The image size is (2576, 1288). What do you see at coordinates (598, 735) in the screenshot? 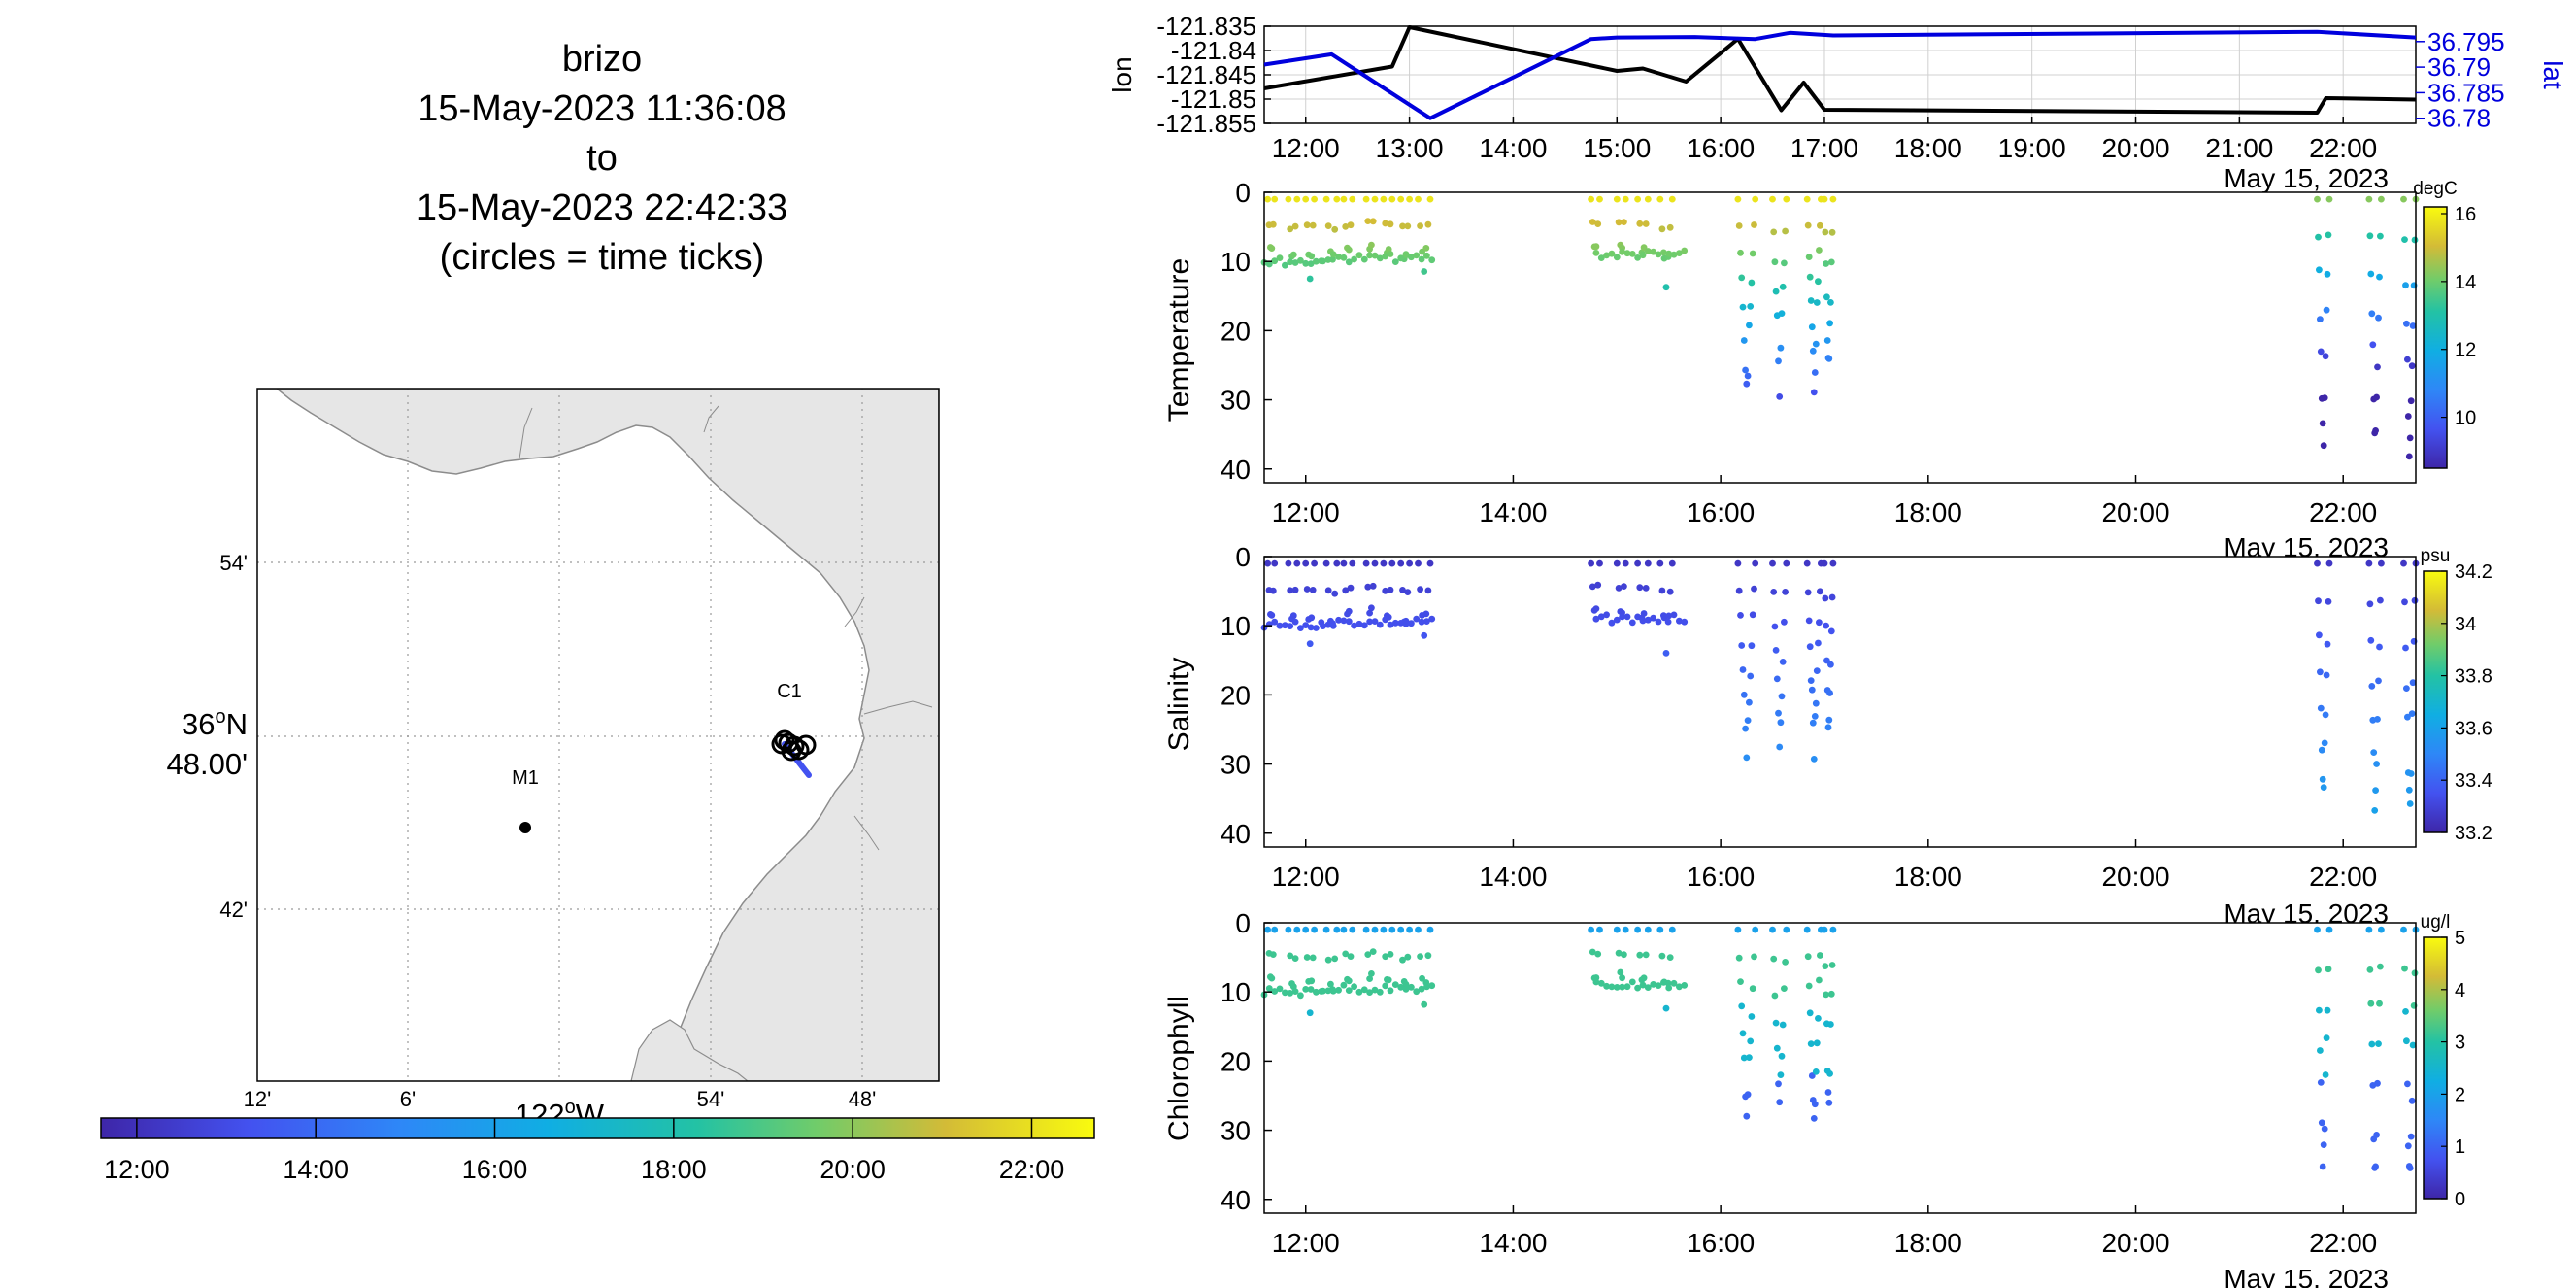
I see `map-frame` at bounding box center [598, 735].